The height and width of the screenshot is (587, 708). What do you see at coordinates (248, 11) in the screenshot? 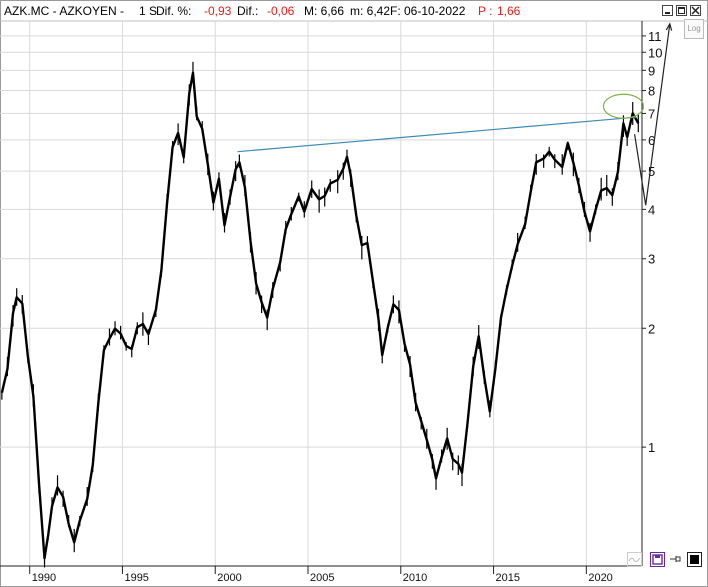
I see `dif-label: Dif.:` at bounding box center [248, 11].